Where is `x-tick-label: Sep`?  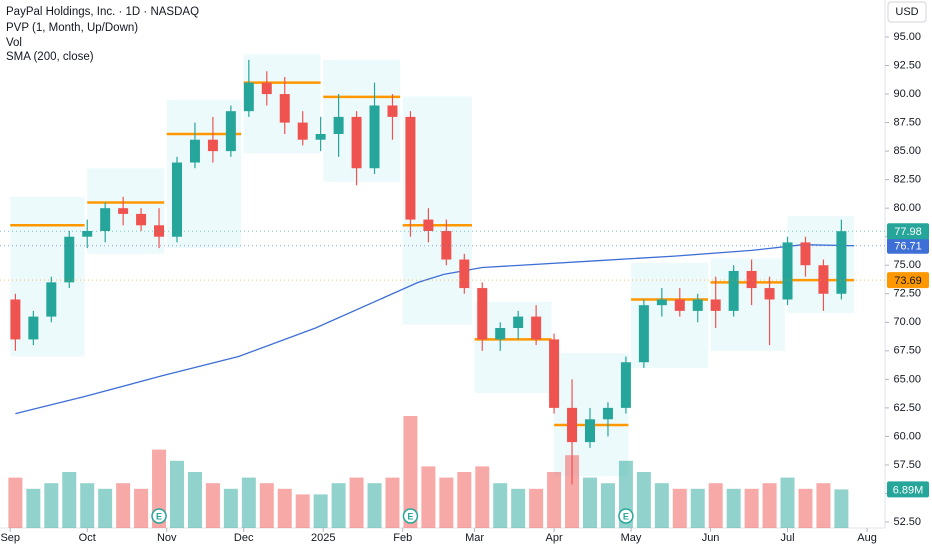 x-tick-label: Sep is located at coordinates (10, 538).